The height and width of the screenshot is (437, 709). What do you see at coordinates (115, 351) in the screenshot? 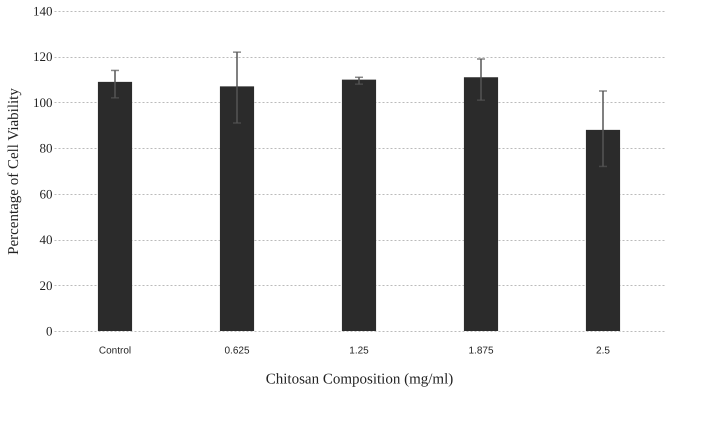
I see `x-tick-label: Control` at bounding box center [115, 351].